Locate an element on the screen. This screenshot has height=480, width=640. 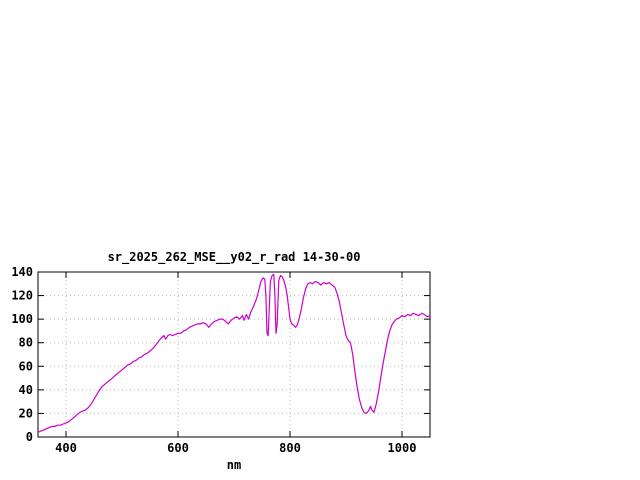
x-tick-label: 800 is located at coordinates (290, 448).